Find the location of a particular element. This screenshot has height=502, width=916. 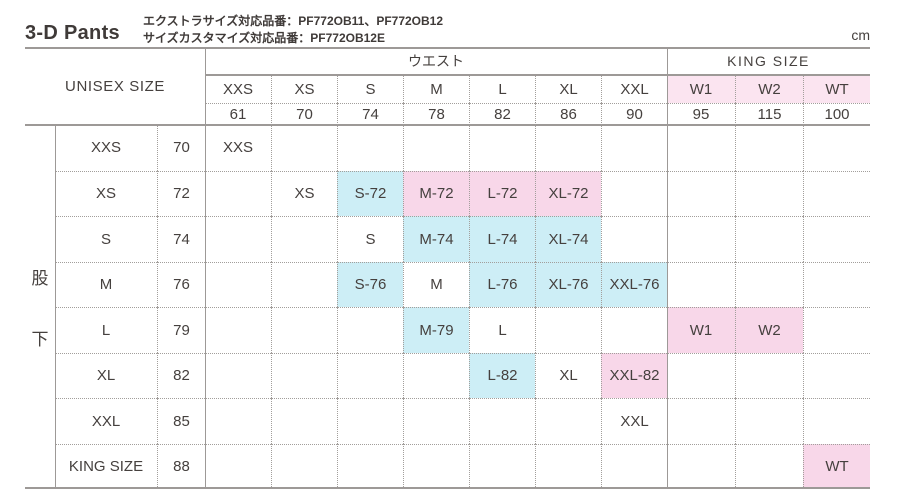

row-inseam-value: 88 is located at coordinates (181, 466).